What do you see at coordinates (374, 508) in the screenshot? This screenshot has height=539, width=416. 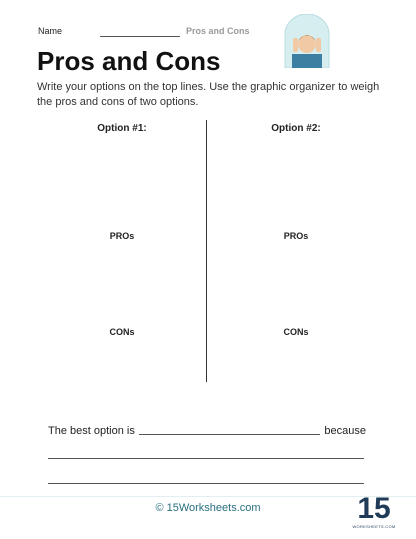 I see `logo-number: 15` at bounding box center [374, 508].